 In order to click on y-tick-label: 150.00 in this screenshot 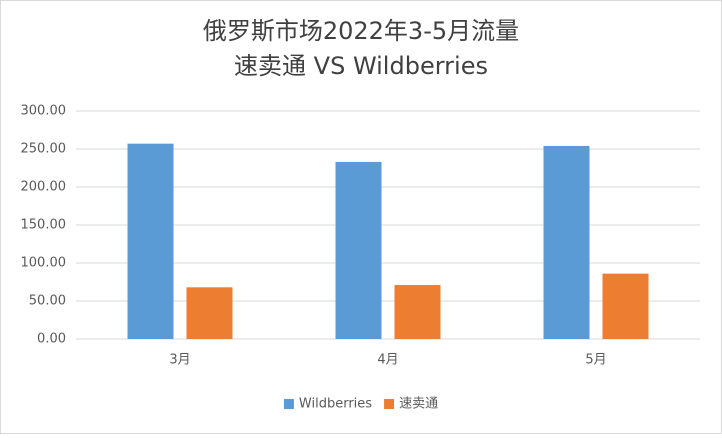, I will do `click(44, 225)`.